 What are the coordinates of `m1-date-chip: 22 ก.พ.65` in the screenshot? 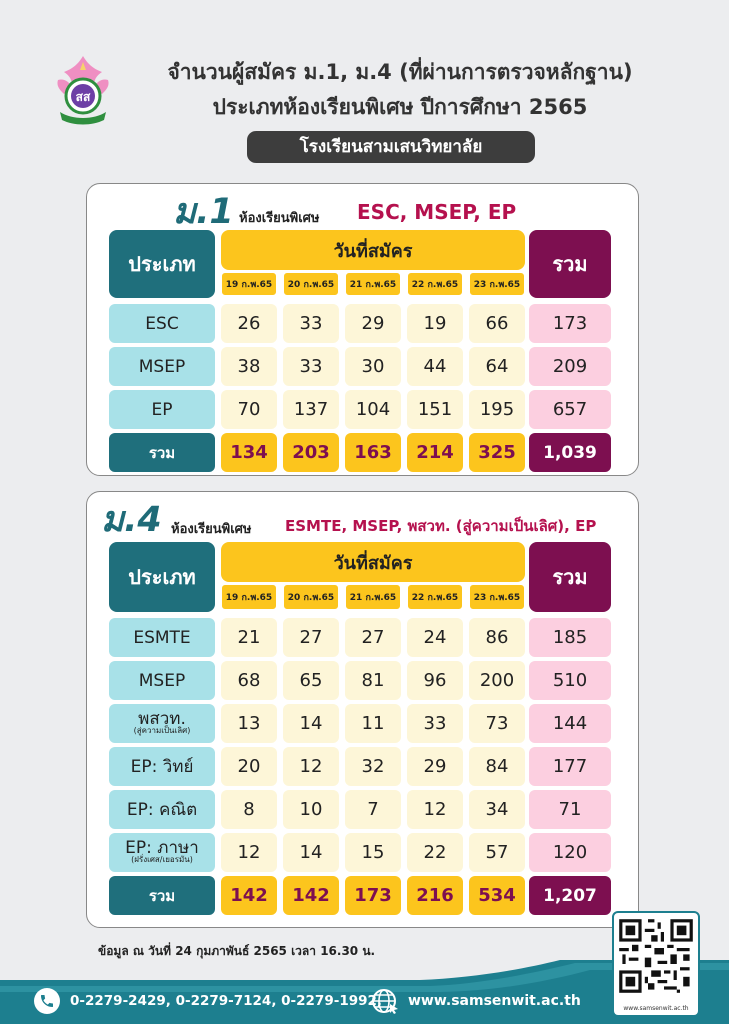 It's located at (435, 284).